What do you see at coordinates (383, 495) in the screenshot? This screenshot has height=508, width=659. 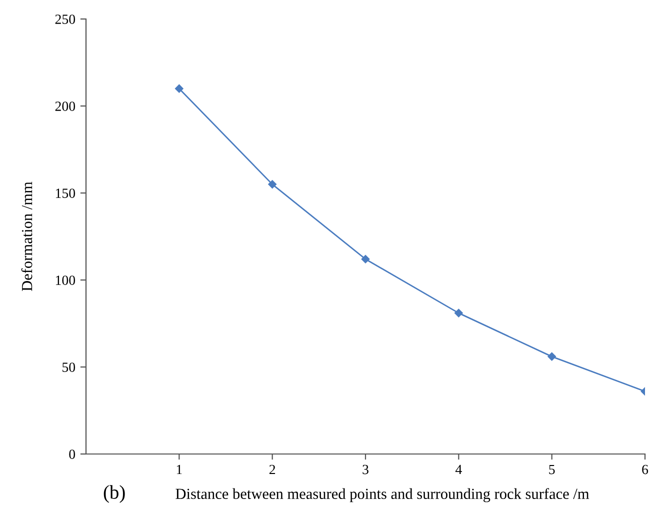 I see `x-axis-title: Distance between measured points and surrounding rock surface /m` at bounding box center [383, 495].